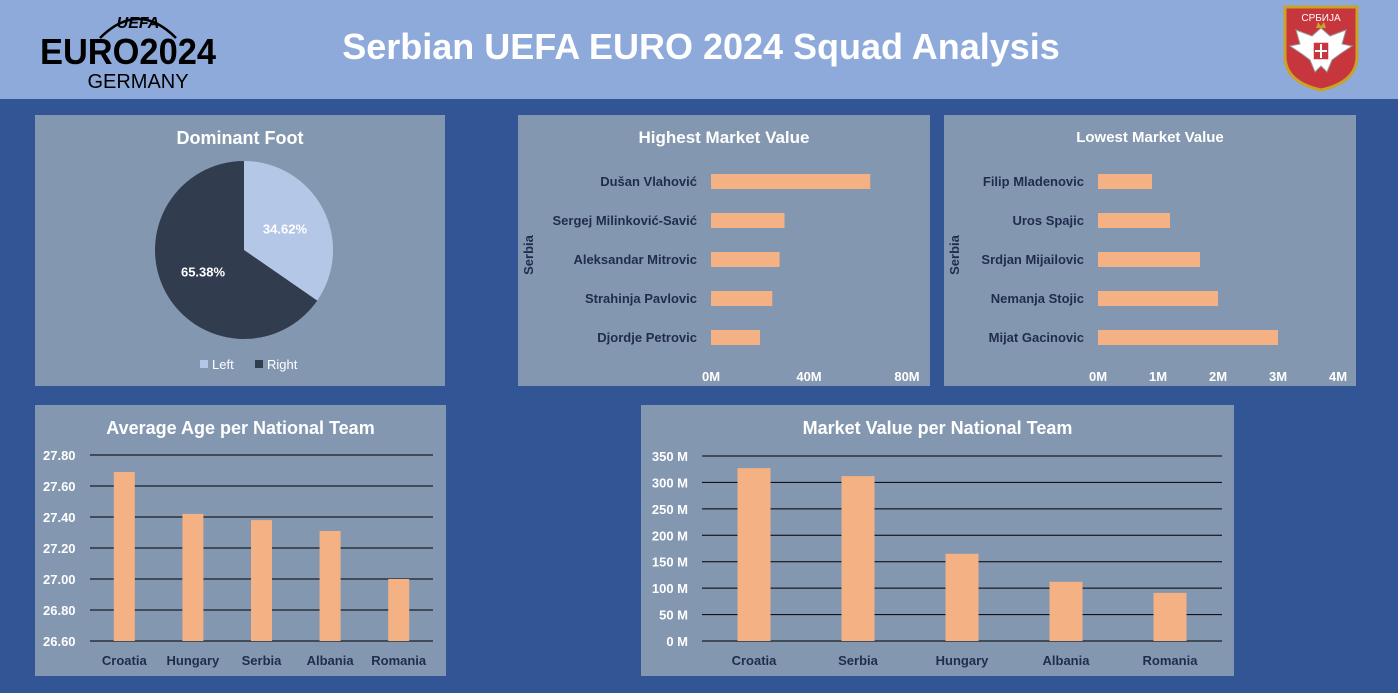 This screenshot has height=693, width=1398. Describe the element at coordinates (701, 46) in the screenshot. I see `page-title: Serbian UEFA EURO 2024 Squad Analysis` at that location.